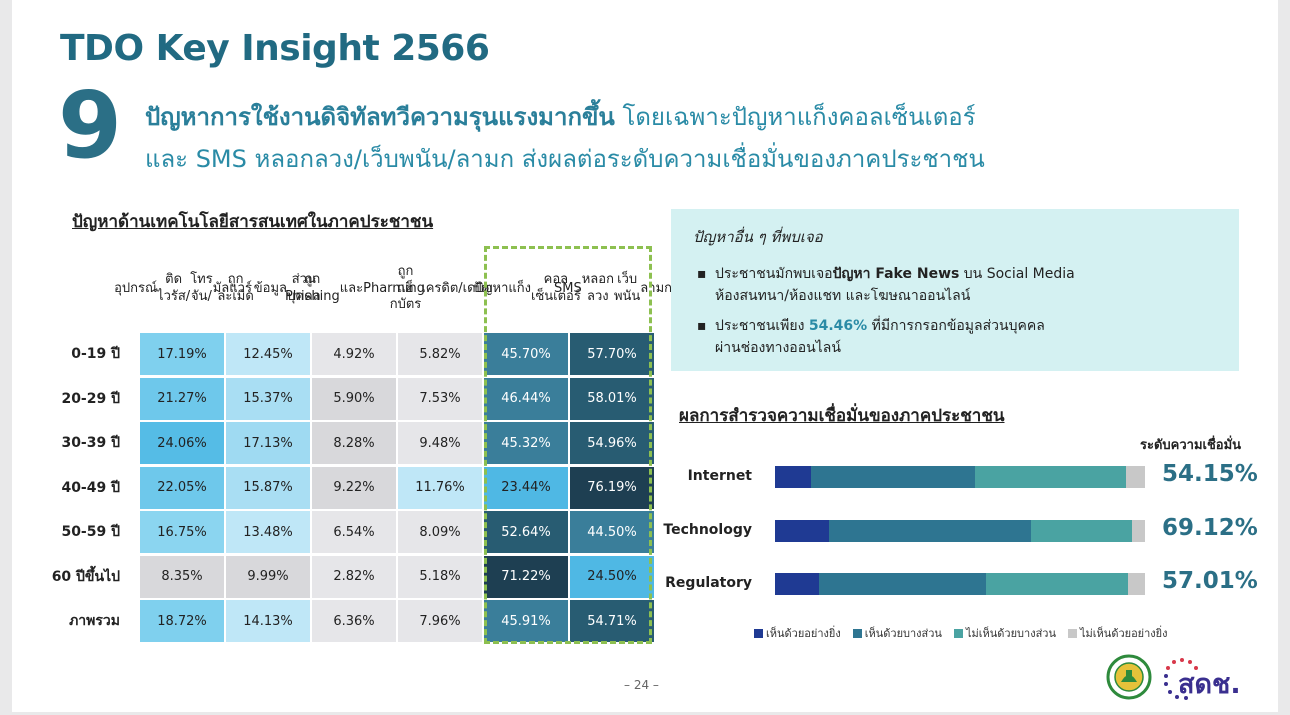  I want to click on legend-label: เห็นด้วยบางส่วน, so click(903, 633).